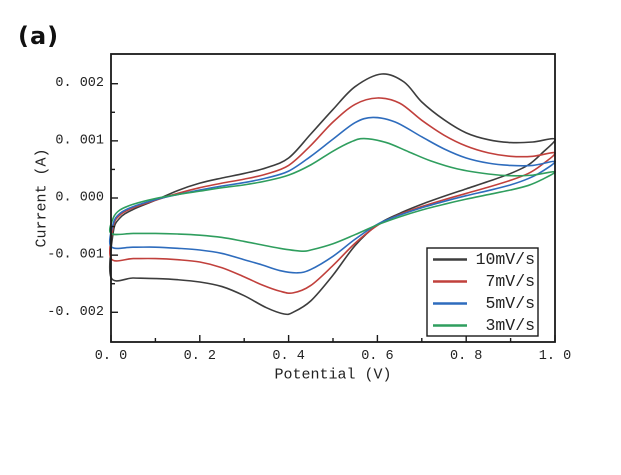  What do you see at coordinates (42, 197) in the screenshot?
I see `y-axis-label: Current (A)` at bounding box center [42, 197].